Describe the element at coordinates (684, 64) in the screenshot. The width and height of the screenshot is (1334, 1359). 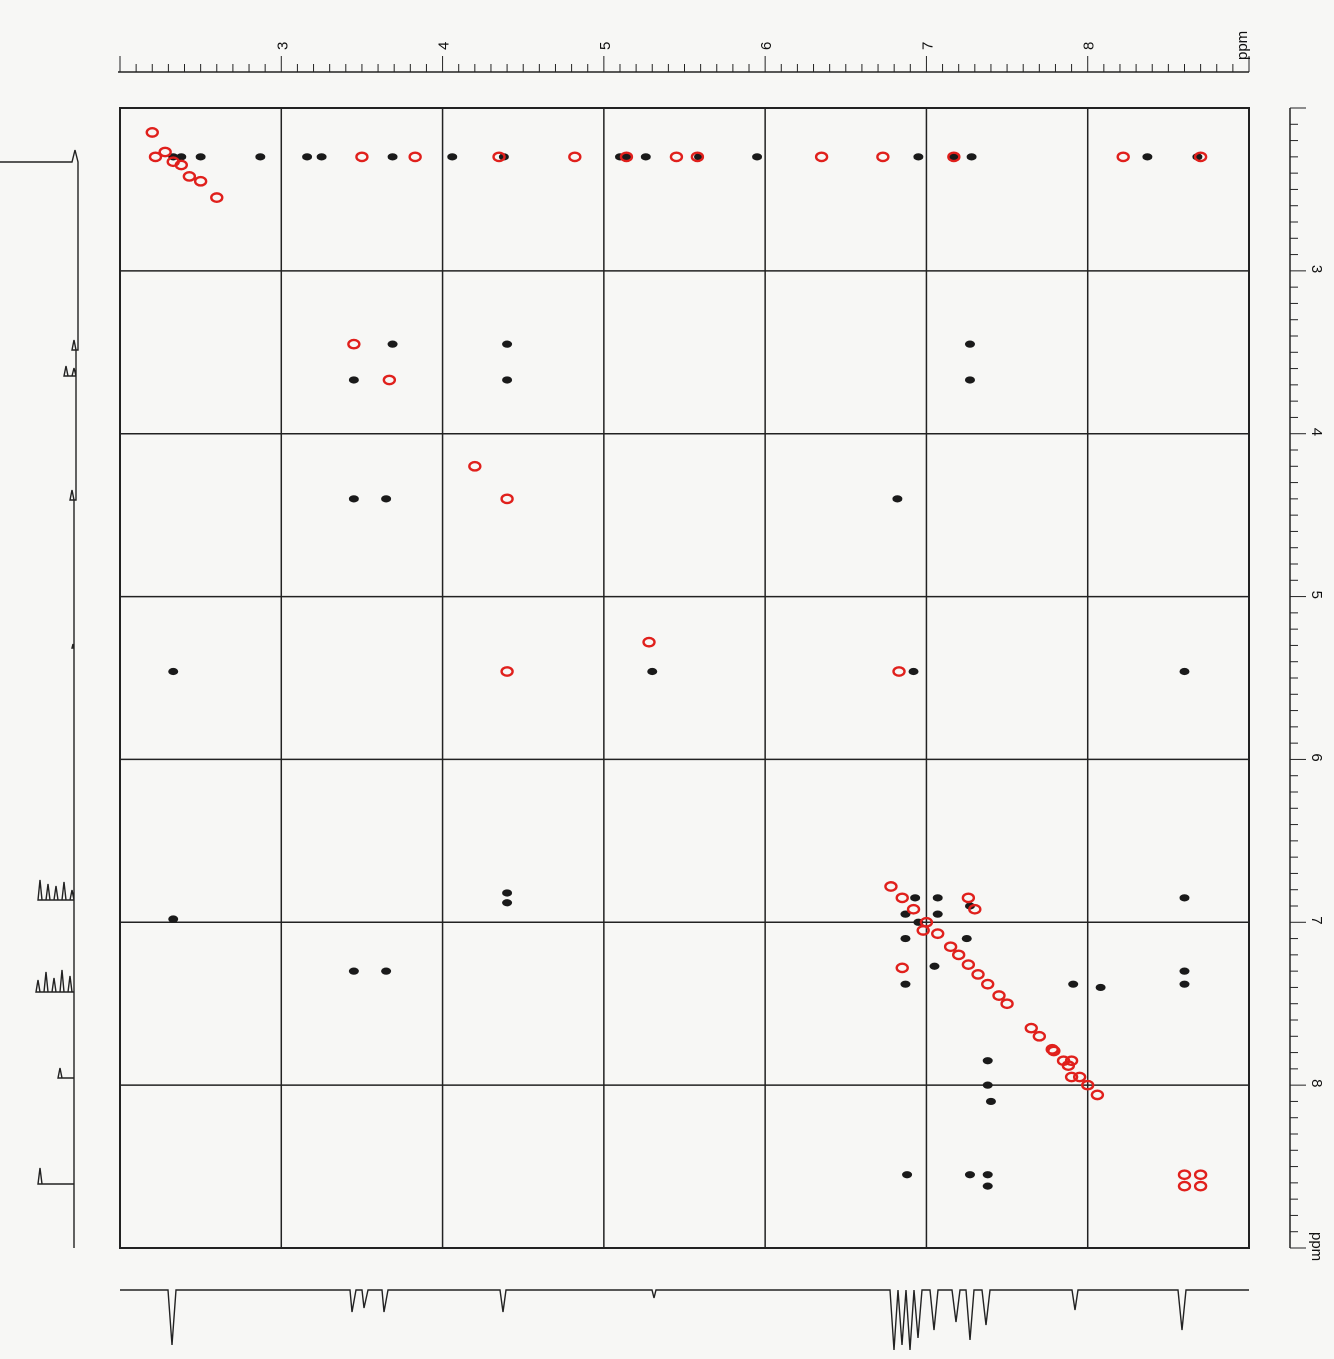
I see `top-axis-ticks` at that location.